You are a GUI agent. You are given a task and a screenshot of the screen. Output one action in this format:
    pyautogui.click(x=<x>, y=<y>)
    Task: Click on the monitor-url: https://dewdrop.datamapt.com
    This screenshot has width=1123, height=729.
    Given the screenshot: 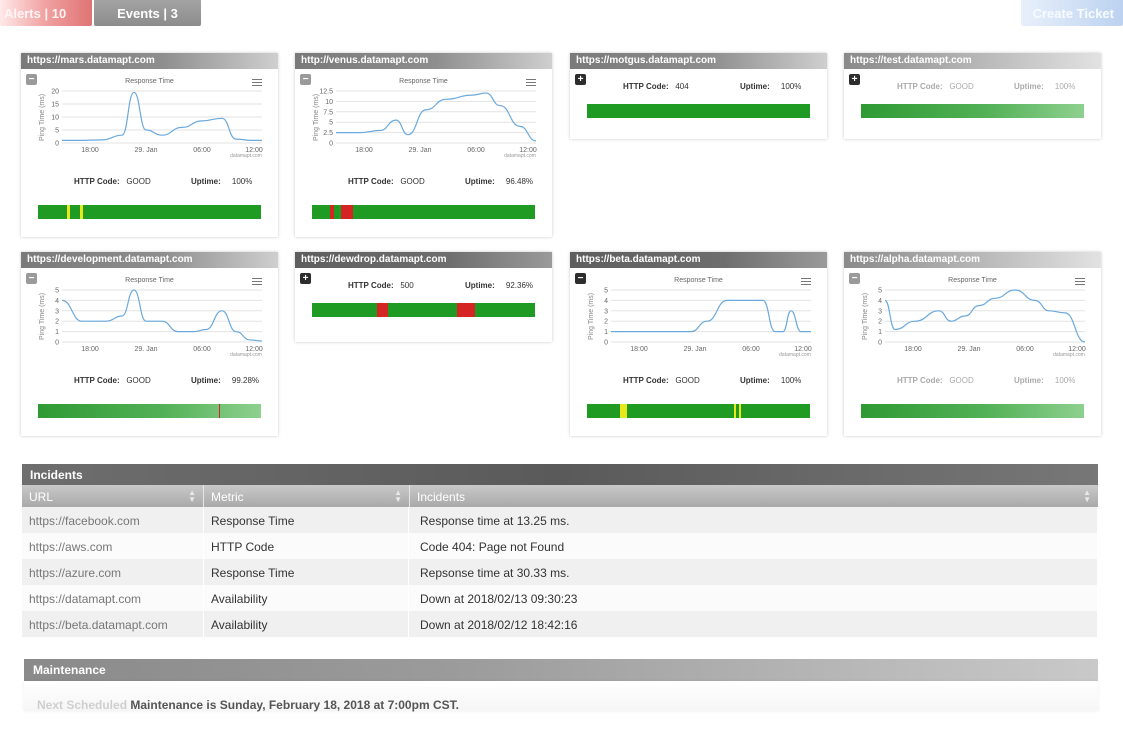 What is the action you would take?
    pyautogui.click(x=423, y=260)
    